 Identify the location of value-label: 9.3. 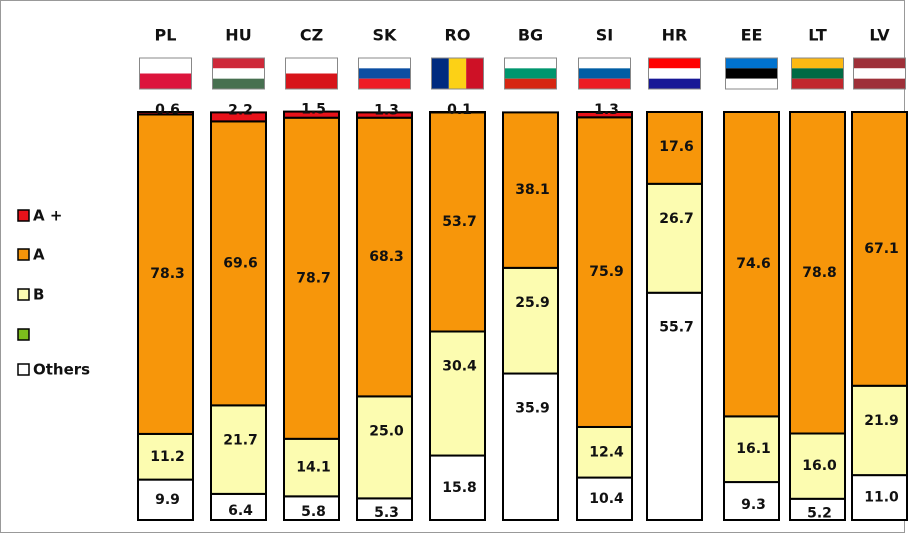
(753, 505).